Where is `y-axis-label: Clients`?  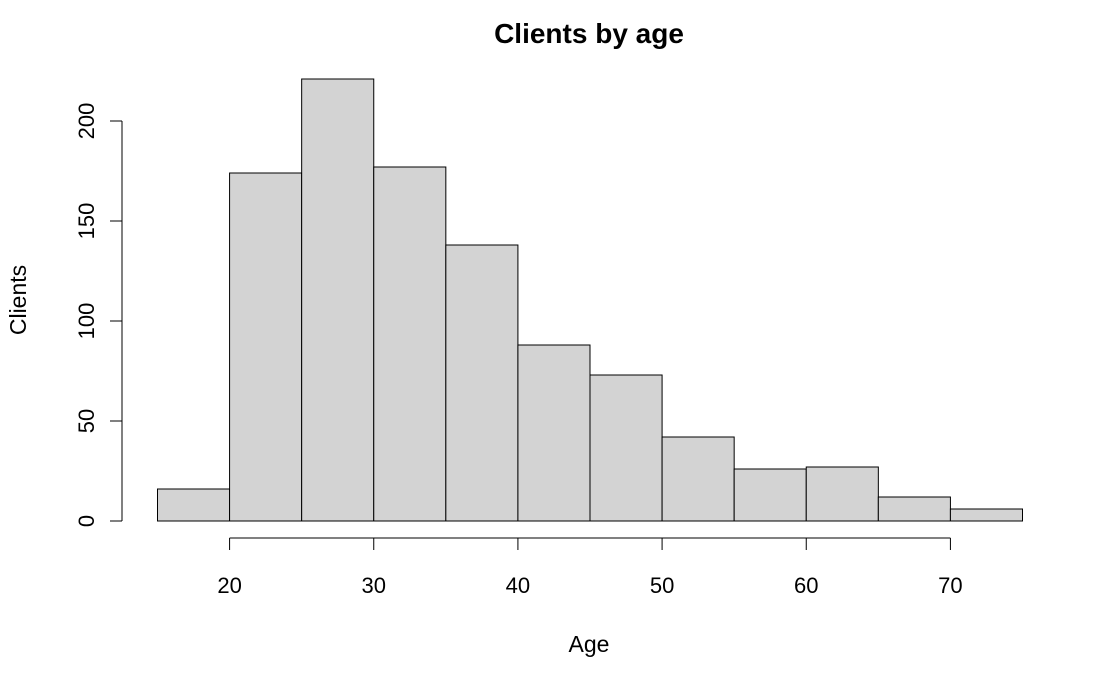
y-axis-label: Clients is located at coordinates (18, 300).